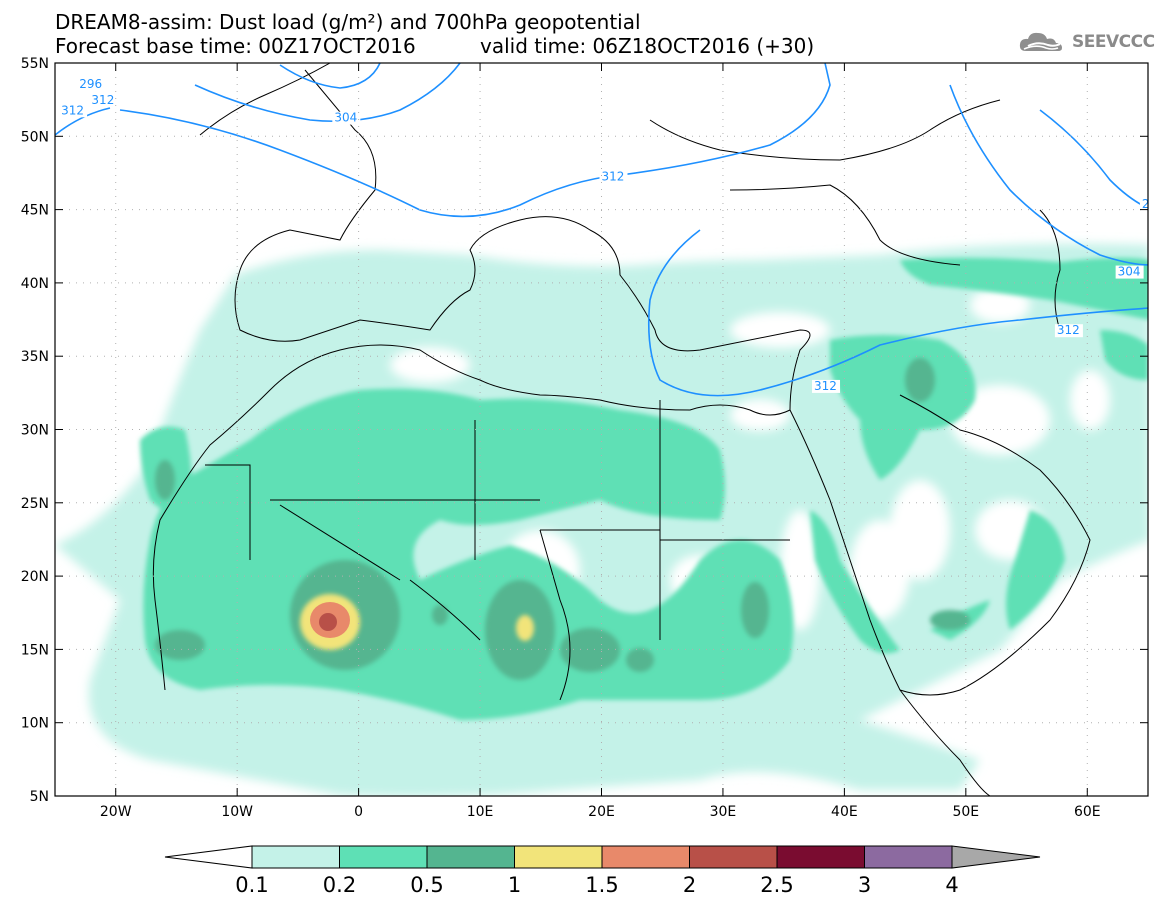 This screenshot has width=1165, height=907. I want to click on seevccc-logo: SEEVCCC, so click(1086, 42).